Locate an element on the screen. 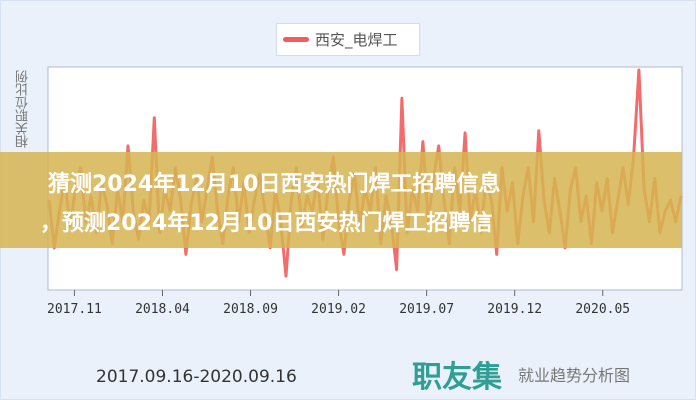 The height and width of the screenshot is (400, 696). x-tick-label: 2018.04 is located at coordinates (162, 309).